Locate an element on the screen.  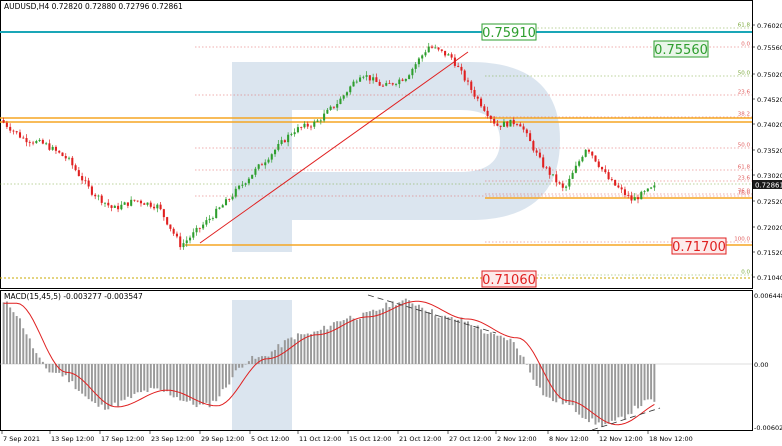
time-tick-label: 13 Sep 12:00 is located at coordinates (72, 439).